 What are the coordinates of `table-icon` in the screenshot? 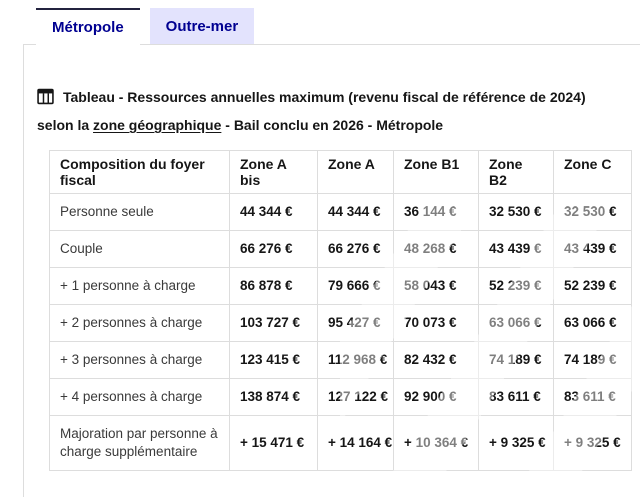 It's located at (45, 100).